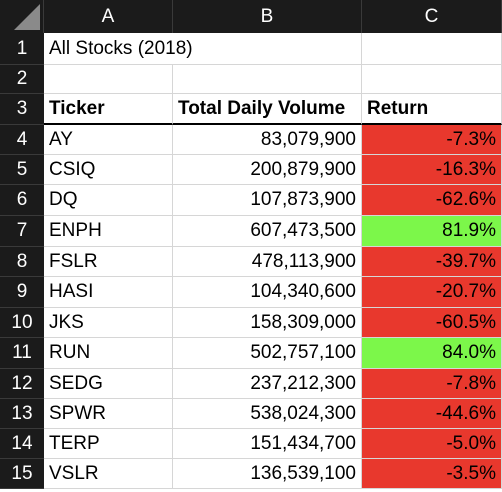  What do you see at coordinates (267, 170) in the screenshot?
I see `cell-b: 200,879,900` at bounding box center [267, 170].